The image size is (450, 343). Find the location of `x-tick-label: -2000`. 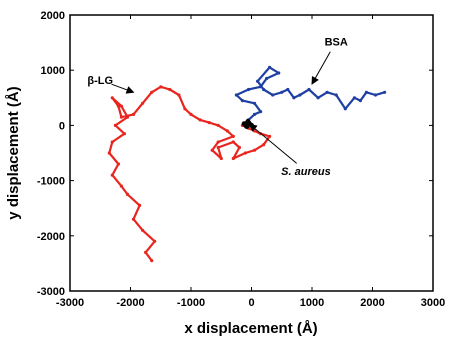

x-tick-label: -2000 is located at coordinates (130, 303).